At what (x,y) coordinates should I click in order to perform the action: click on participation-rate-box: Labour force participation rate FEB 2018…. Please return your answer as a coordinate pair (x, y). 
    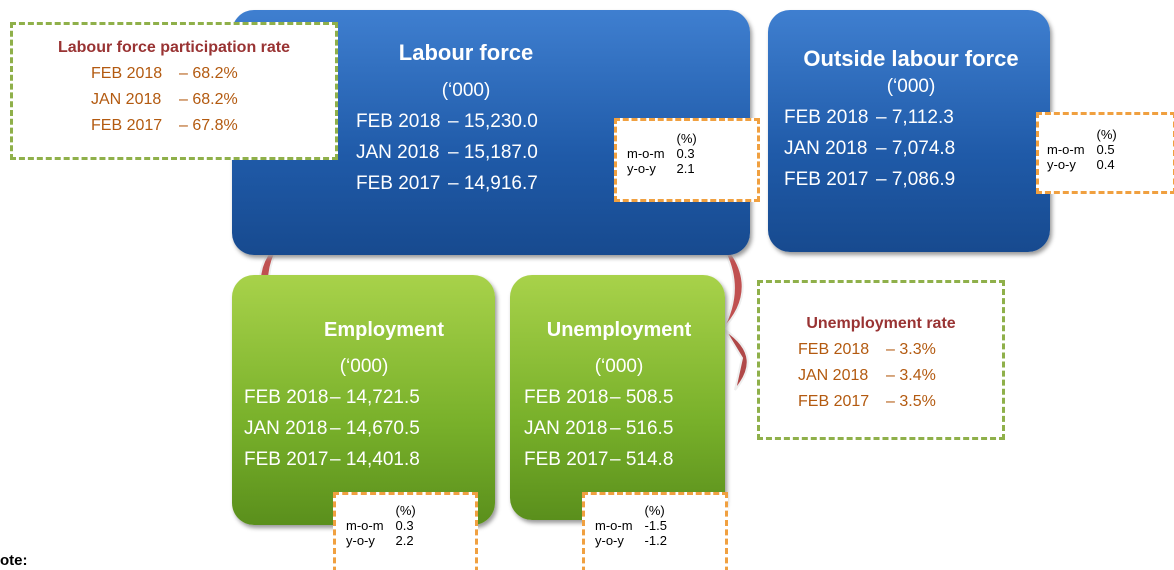
    Looking at the image, I should click on (174, 91).